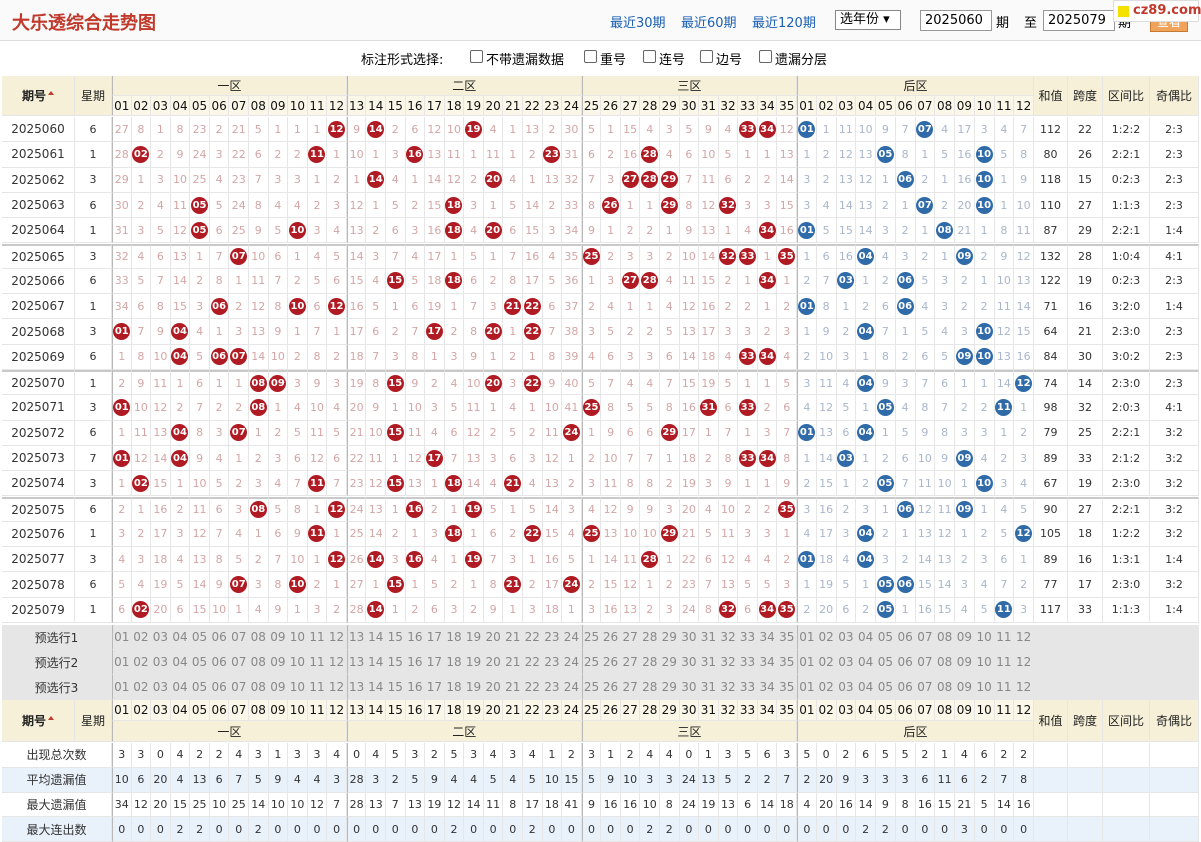 The image size is (1201, 842). I want to click on sum: 122, so click(1051, 281).